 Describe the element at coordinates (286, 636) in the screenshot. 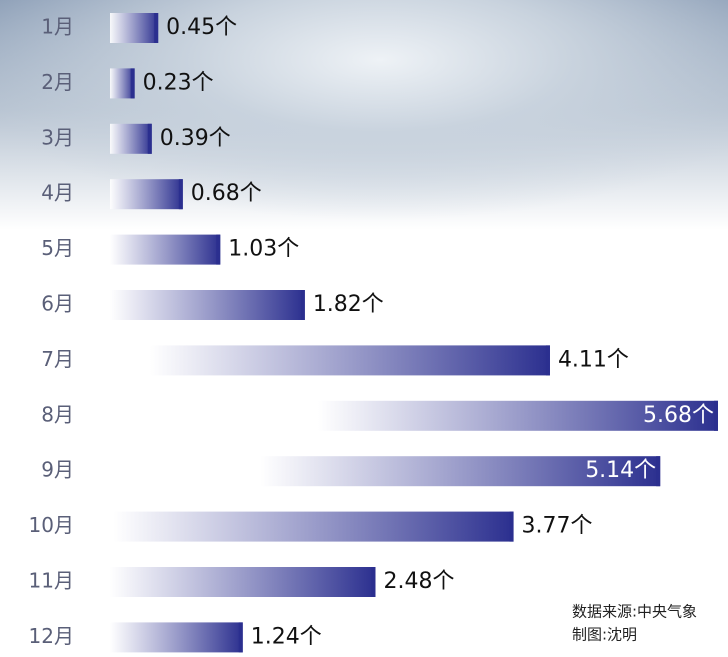

I see `value-label: 1.24个` at that location.